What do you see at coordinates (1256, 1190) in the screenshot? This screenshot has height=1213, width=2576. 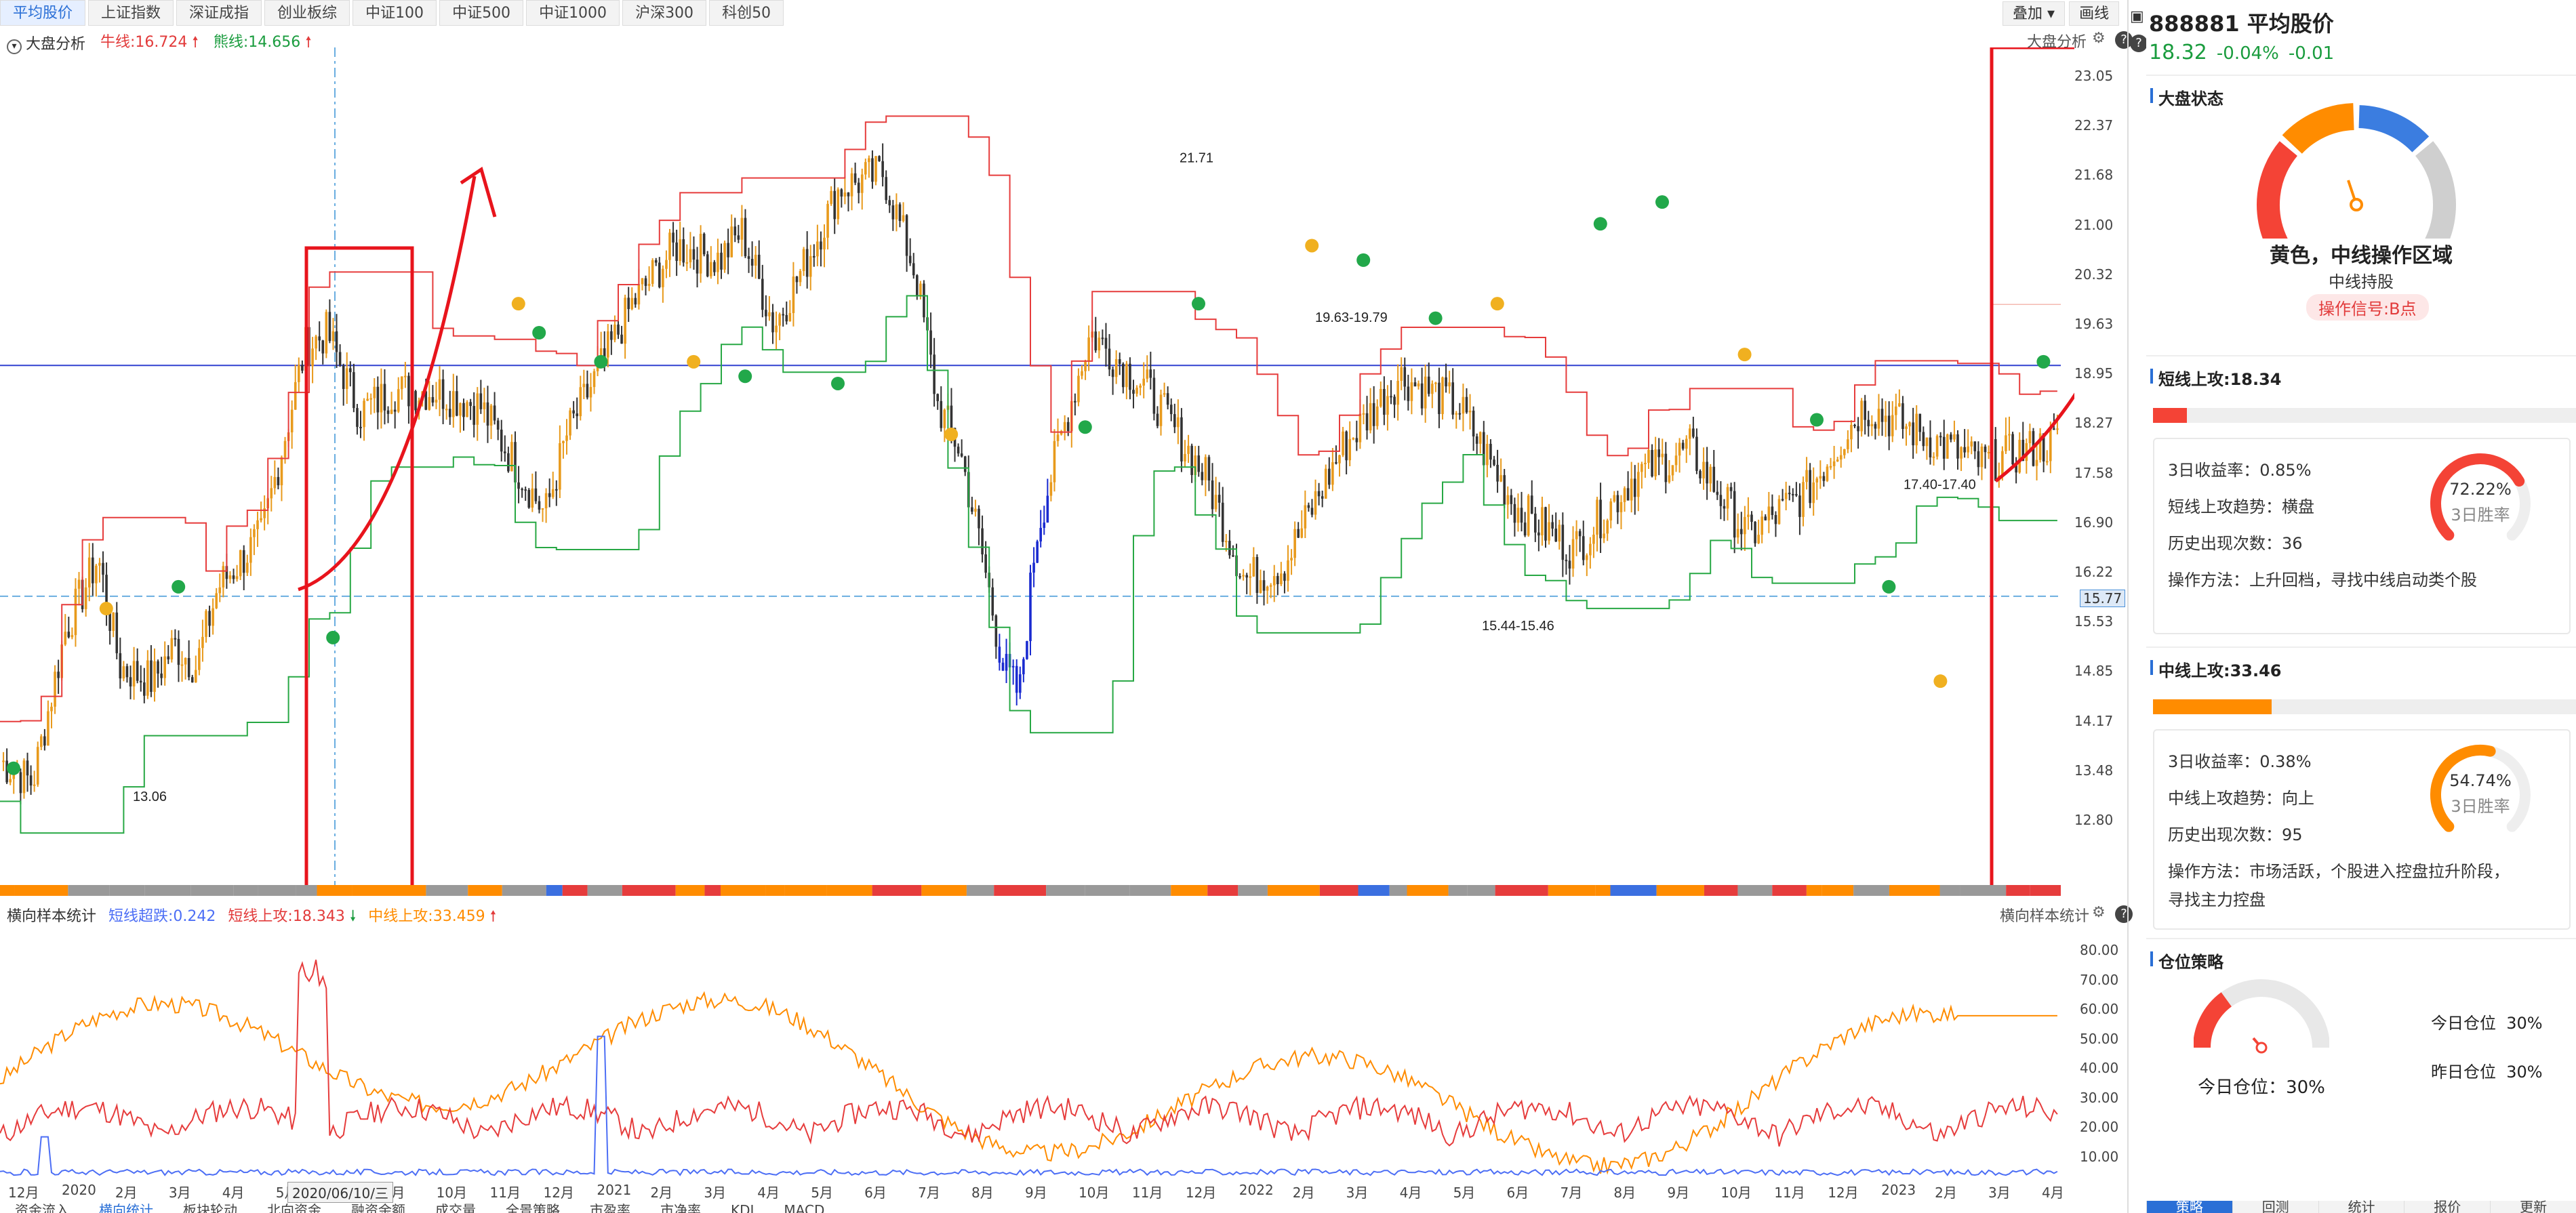 I see `x-tick-label: 2022` at bounding box center [1256, 1190].